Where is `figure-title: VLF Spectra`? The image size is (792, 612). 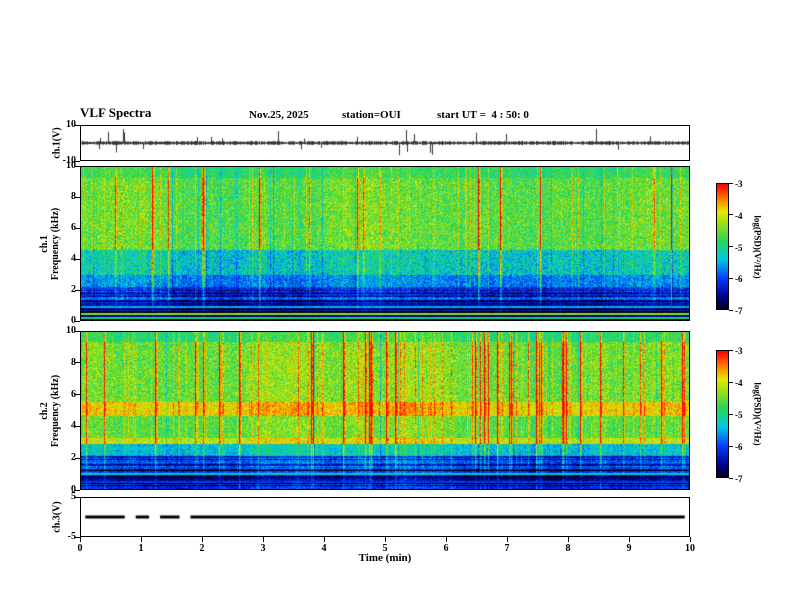
figure-title: VLF Spectra is located at coordinates (116, 112).